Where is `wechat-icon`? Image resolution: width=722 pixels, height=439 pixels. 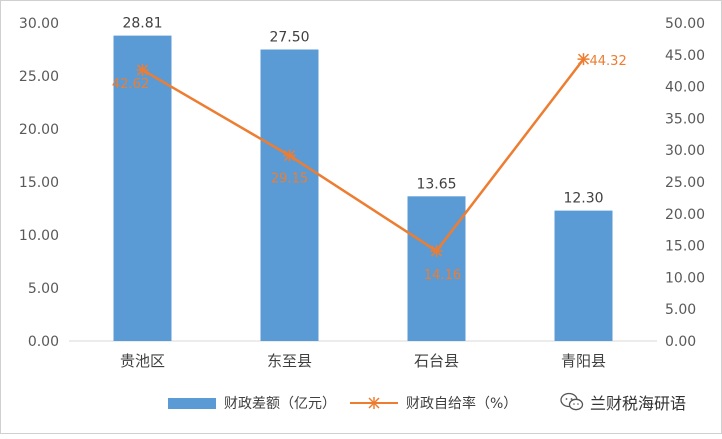
wechat-icon is located at coordinates (572, 401).